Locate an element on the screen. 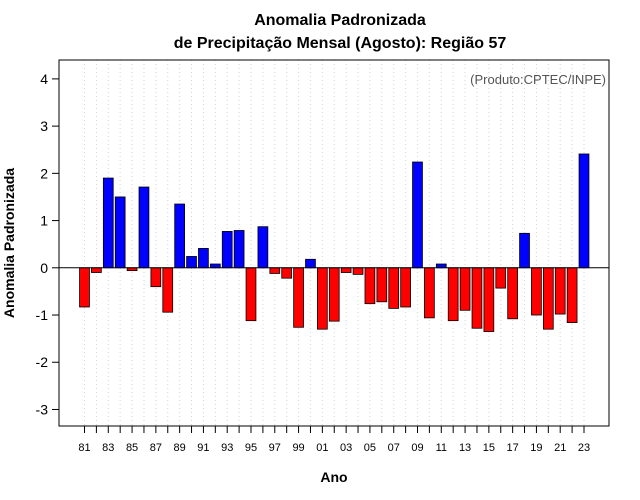 This screenshot has height=500, width=640. x-tick-label: 19 is located at coordinates (536, 448).